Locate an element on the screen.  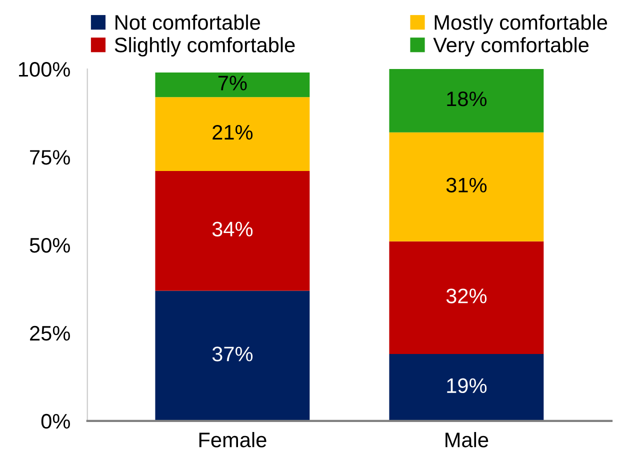
data-label: 32% is located at coordinates (466, 296).